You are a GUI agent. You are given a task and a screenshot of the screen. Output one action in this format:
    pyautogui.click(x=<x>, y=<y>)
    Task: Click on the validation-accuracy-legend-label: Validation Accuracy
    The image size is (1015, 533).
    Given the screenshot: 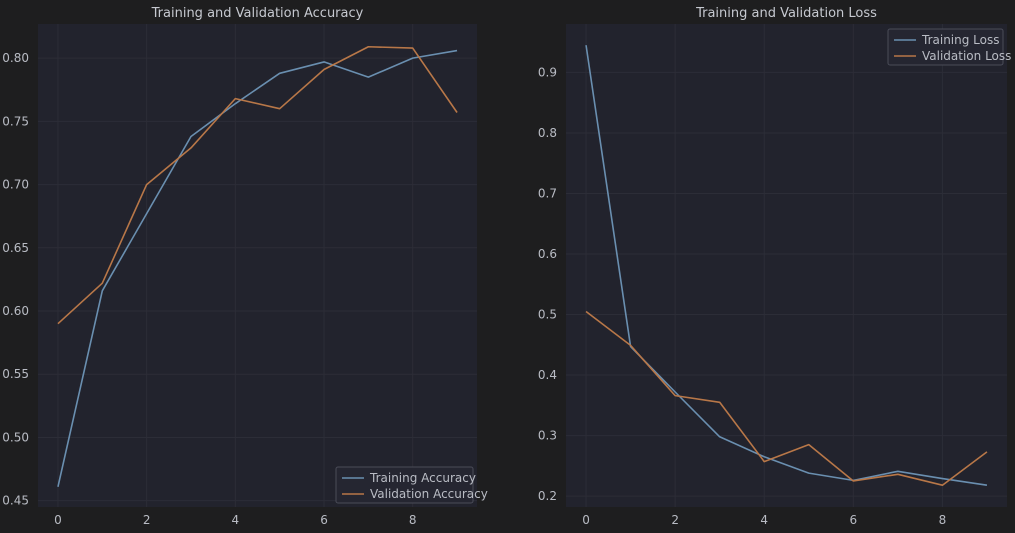 What is the action you would take?
    pyautogui.click(x=429, y=494)
    